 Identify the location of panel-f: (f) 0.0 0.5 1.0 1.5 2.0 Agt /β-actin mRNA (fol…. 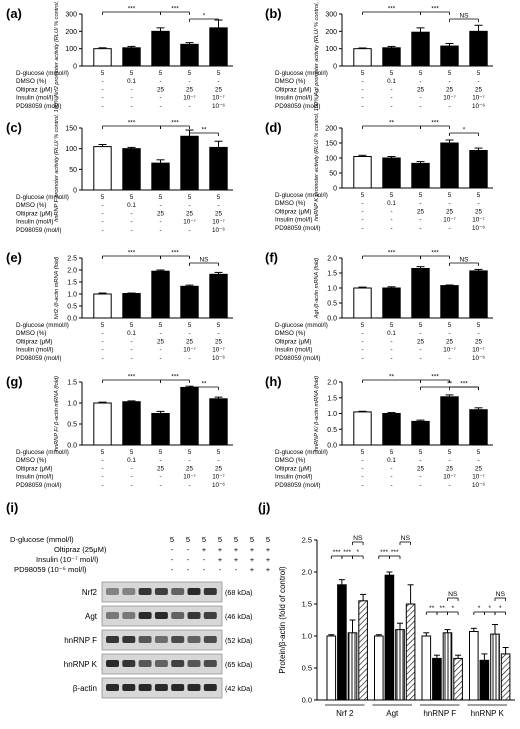
(379, 306).